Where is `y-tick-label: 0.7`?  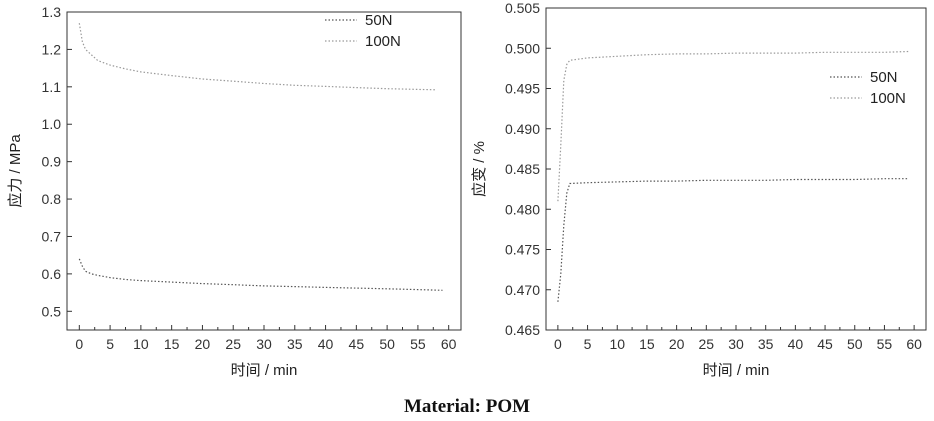
y-tick-label: 0.7 is located at coordinates (52, 236).